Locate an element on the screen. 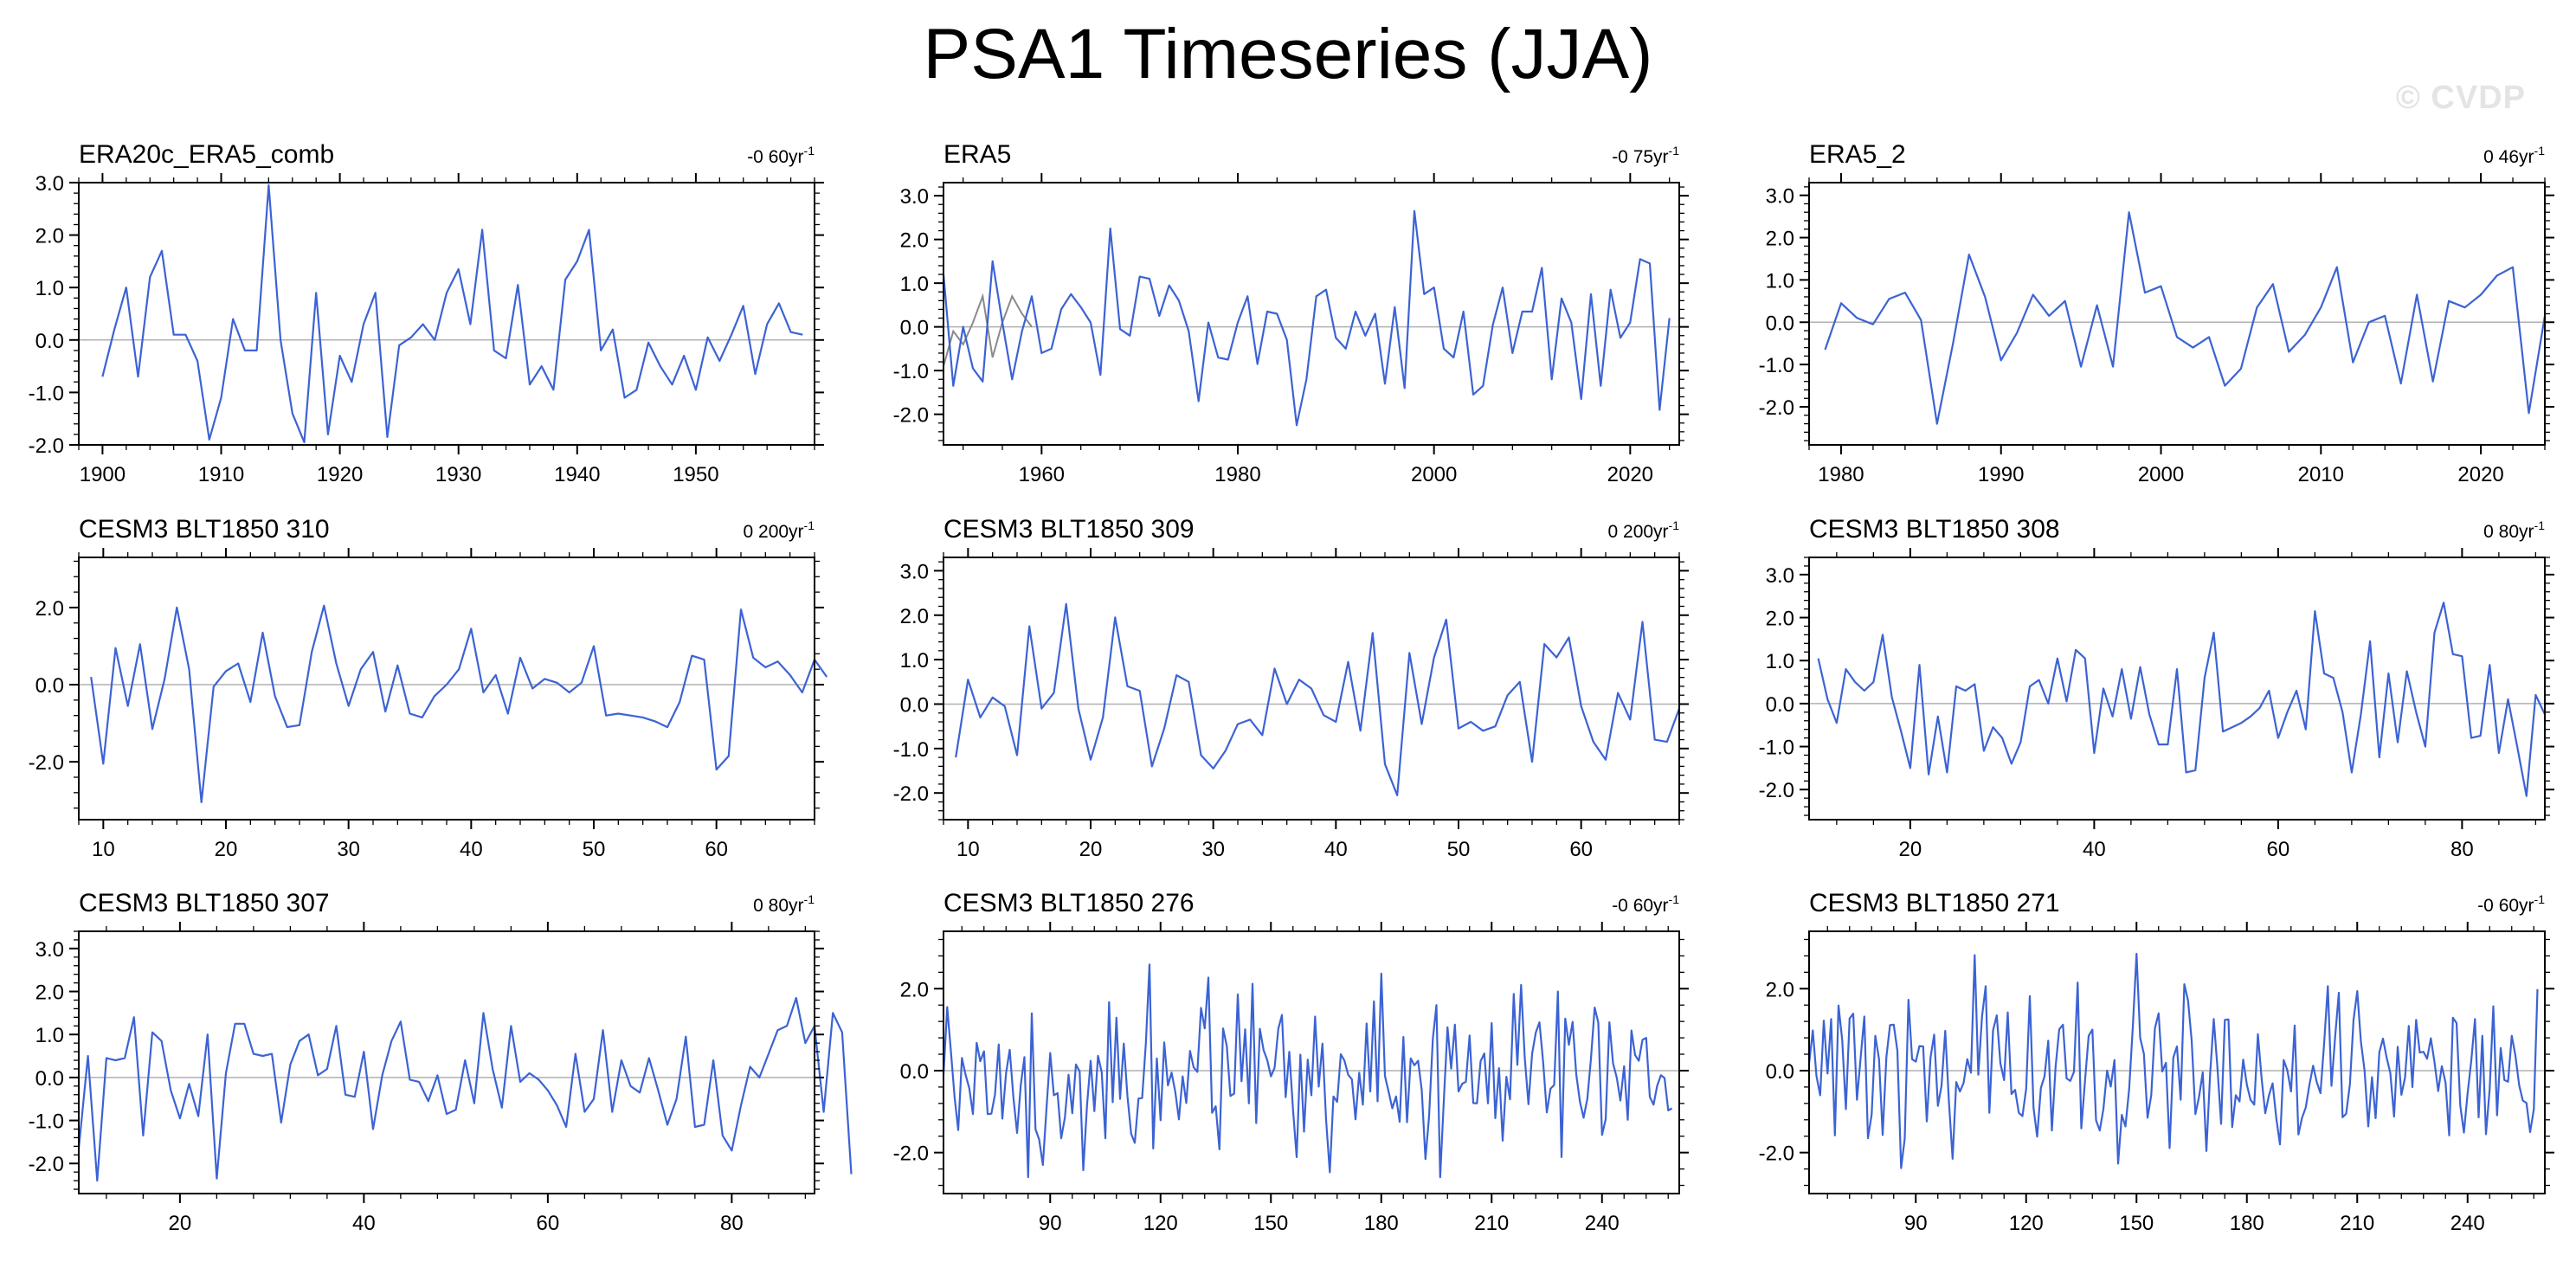 The height and width of the screenshot is (1268, 2576). panel-title: CESM3 BLT1850 276 is located at coordinates (1069, 903).